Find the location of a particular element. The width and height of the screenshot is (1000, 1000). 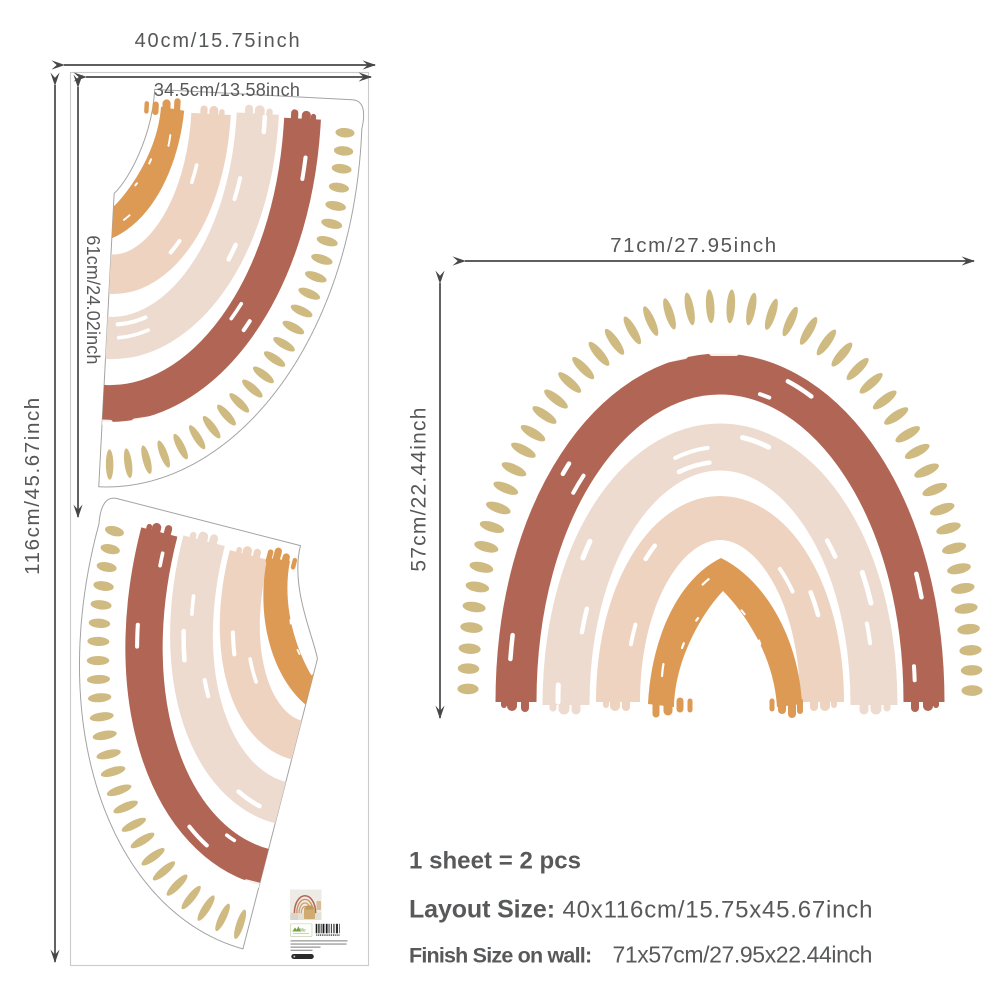

svg-text: 1 sheet = 2 pcs is located at coordinates (495, 861).